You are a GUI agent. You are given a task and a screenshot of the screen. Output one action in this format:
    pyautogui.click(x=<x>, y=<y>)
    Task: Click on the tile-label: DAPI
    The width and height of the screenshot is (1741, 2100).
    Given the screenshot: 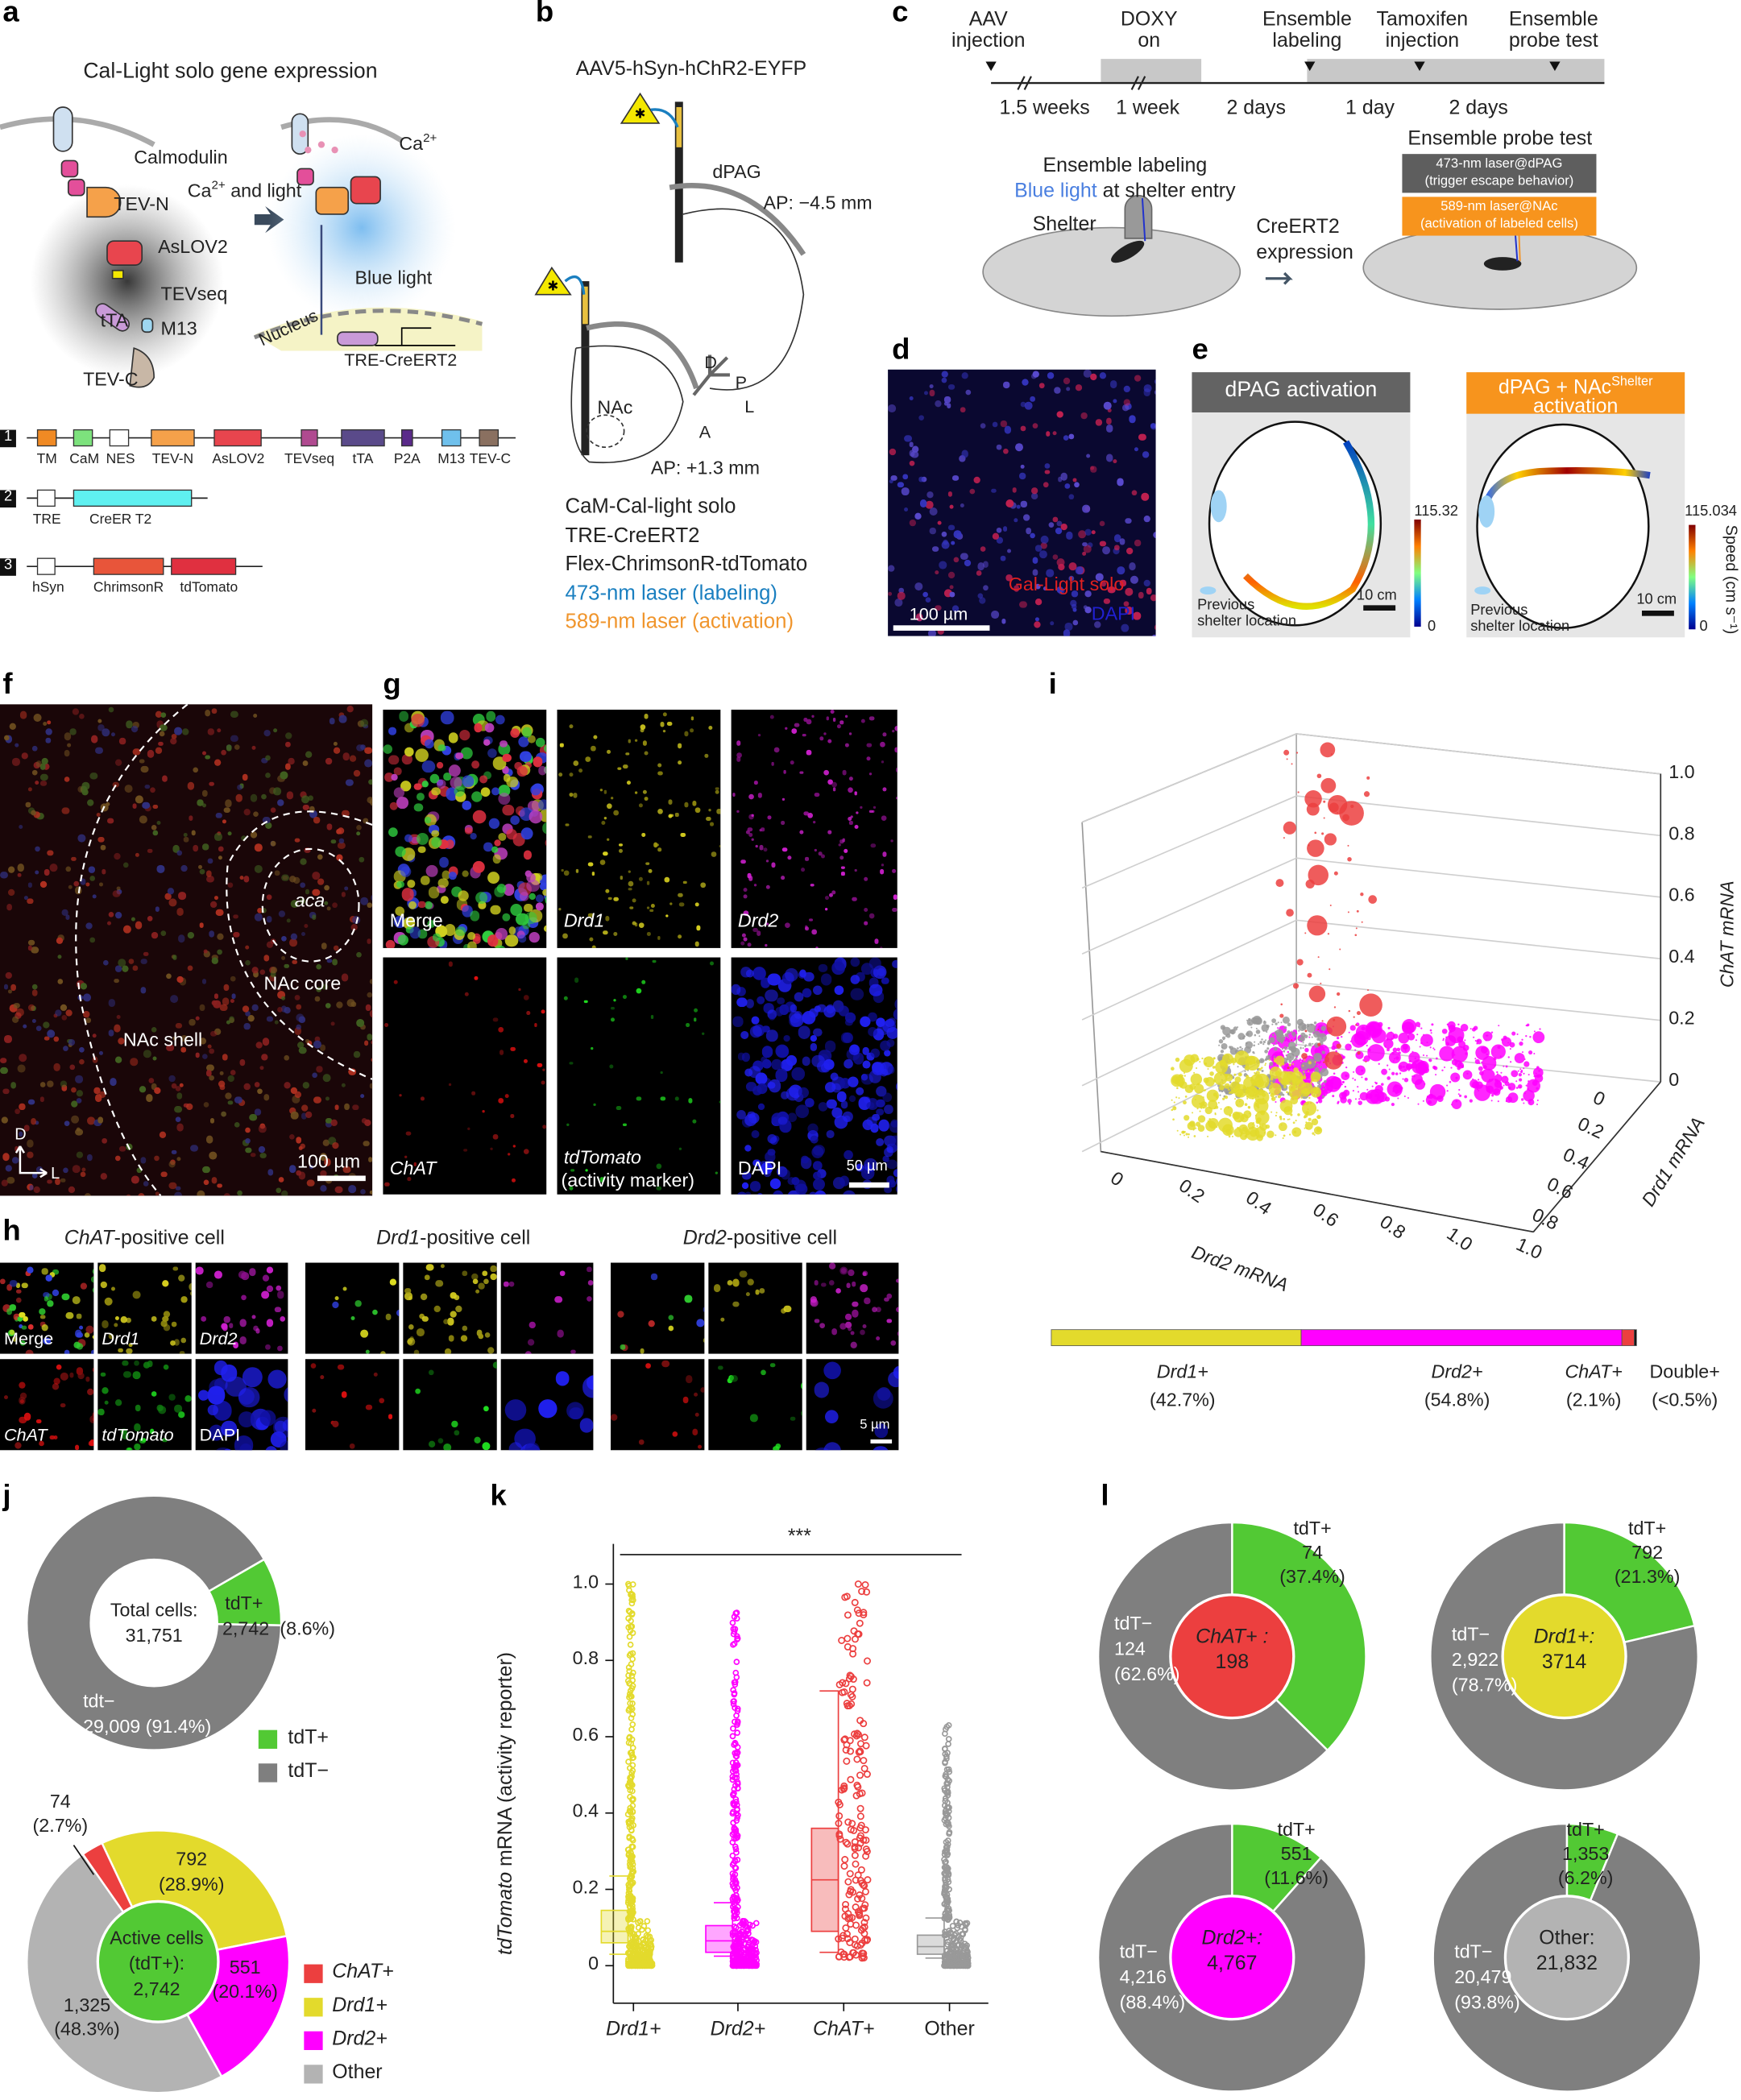 What is the action you would take?
    pyautogui.click(x=220, y=1434)
    